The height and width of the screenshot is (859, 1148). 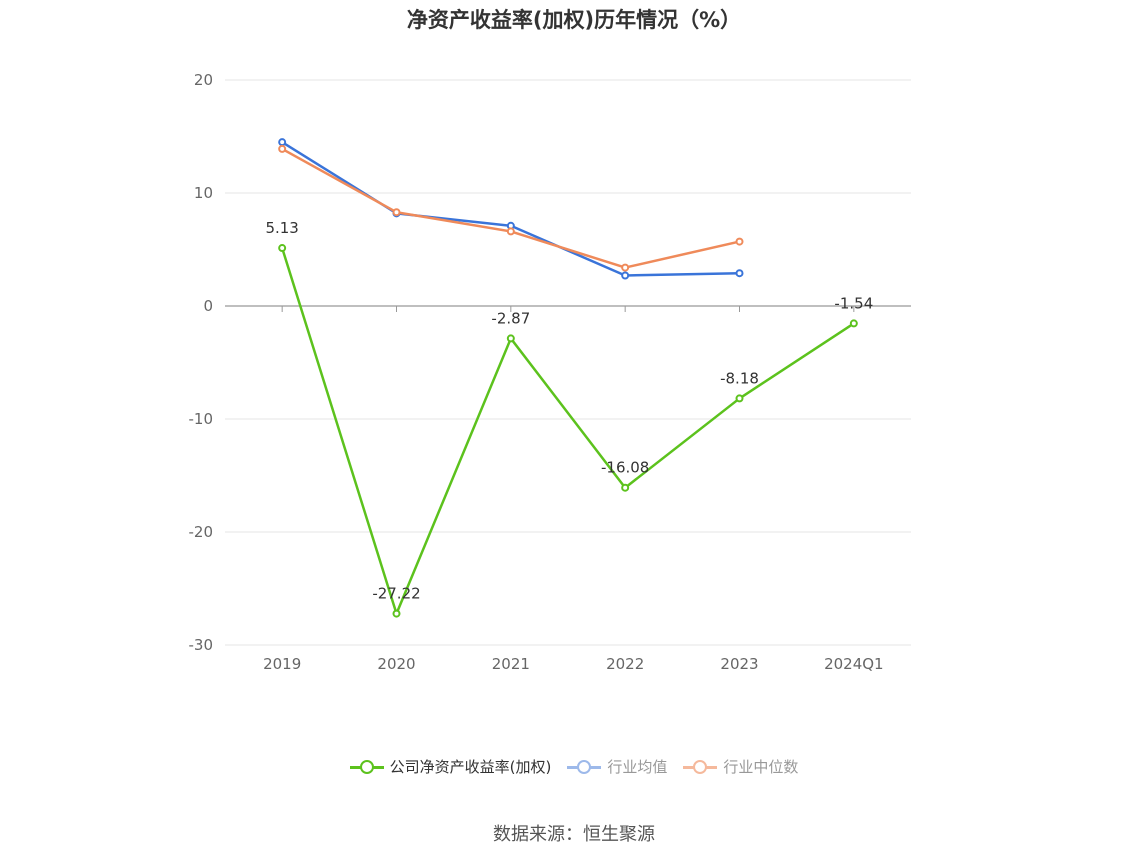 What do you see at coordinates (396, 594) in the screenshot?
I see `data-label: -27.22` at bounding box center [396, 594].